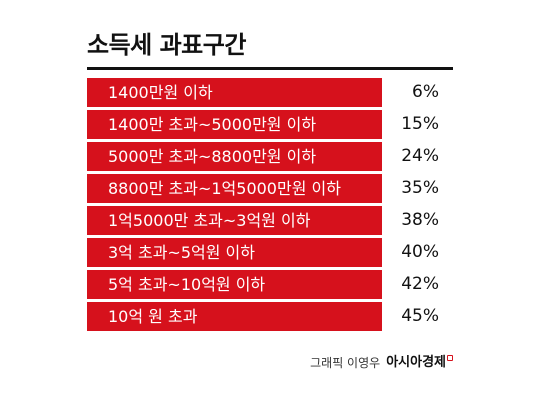 The width and height of the screenshot is (550, 405). Describe the element at coordinates (419, 316) in the screenshot. I see `rate-value: 45%` at that location.